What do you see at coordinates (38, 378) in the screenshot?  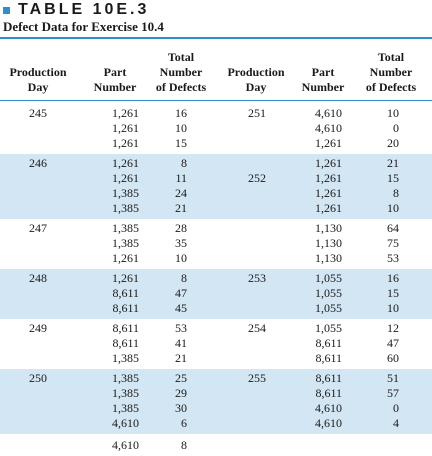 I see `production-day-cell: 250` at bounding box center [38, 378].